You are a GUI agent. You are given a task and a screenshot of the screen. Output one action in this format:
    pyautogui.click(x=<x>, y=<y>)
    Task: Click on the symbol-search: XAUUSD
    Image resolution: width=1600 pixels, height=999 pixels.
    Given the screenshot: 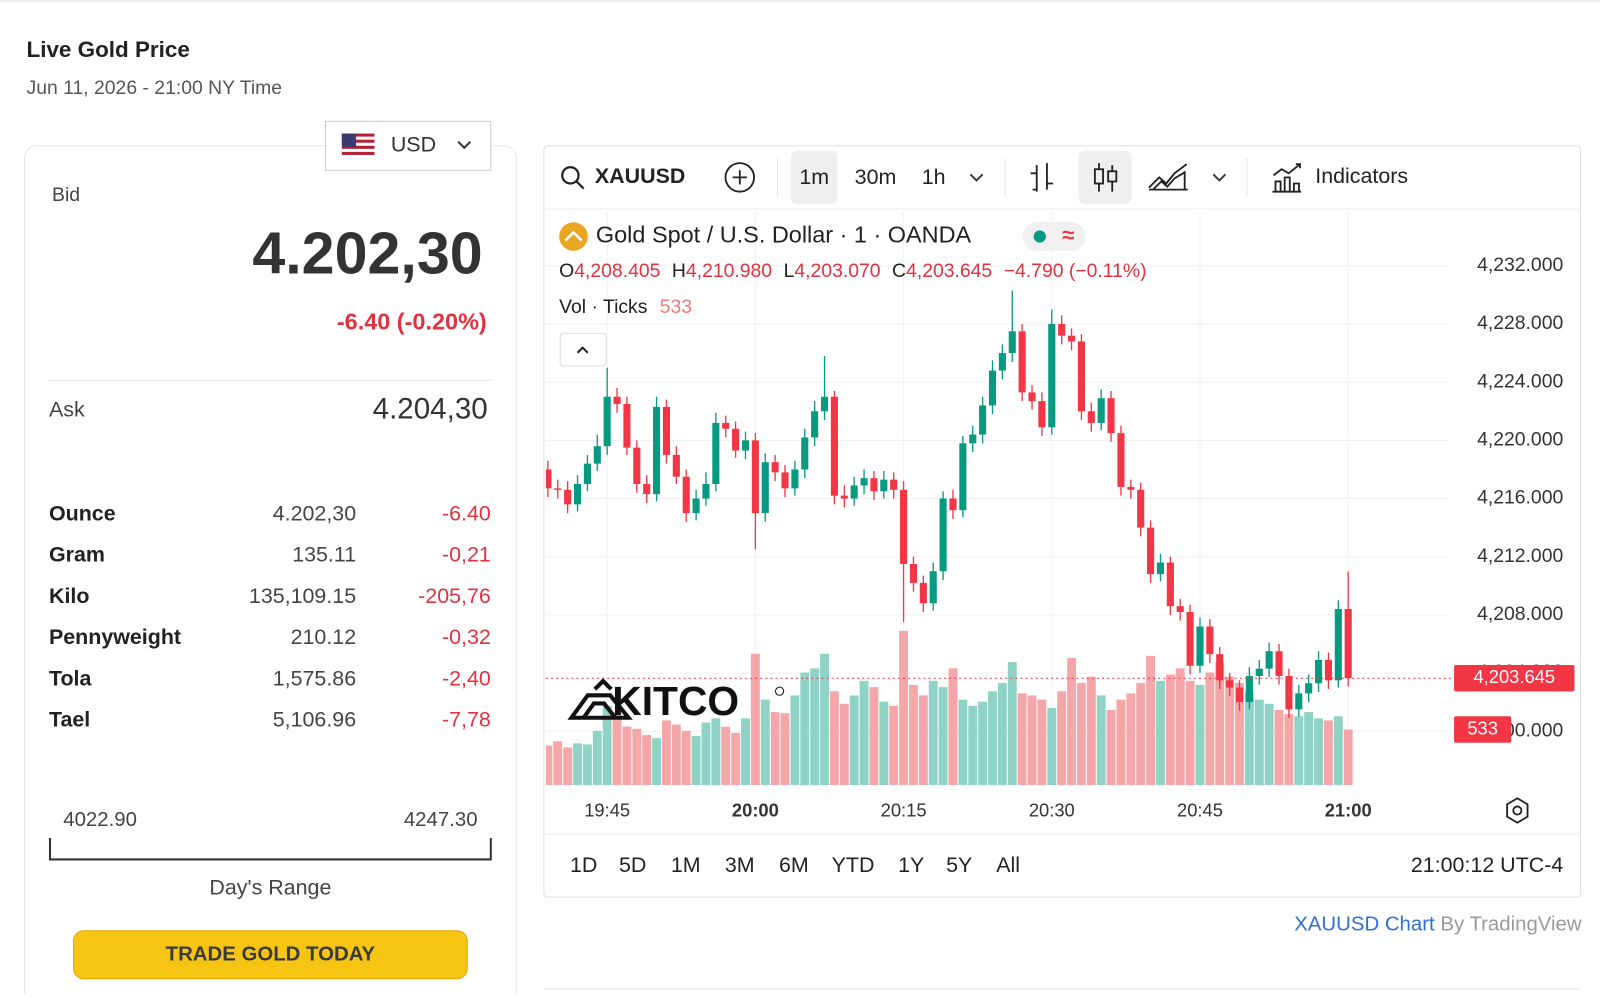 What is the action you would take?
    pyautogui.click(x=623, y=177)
    